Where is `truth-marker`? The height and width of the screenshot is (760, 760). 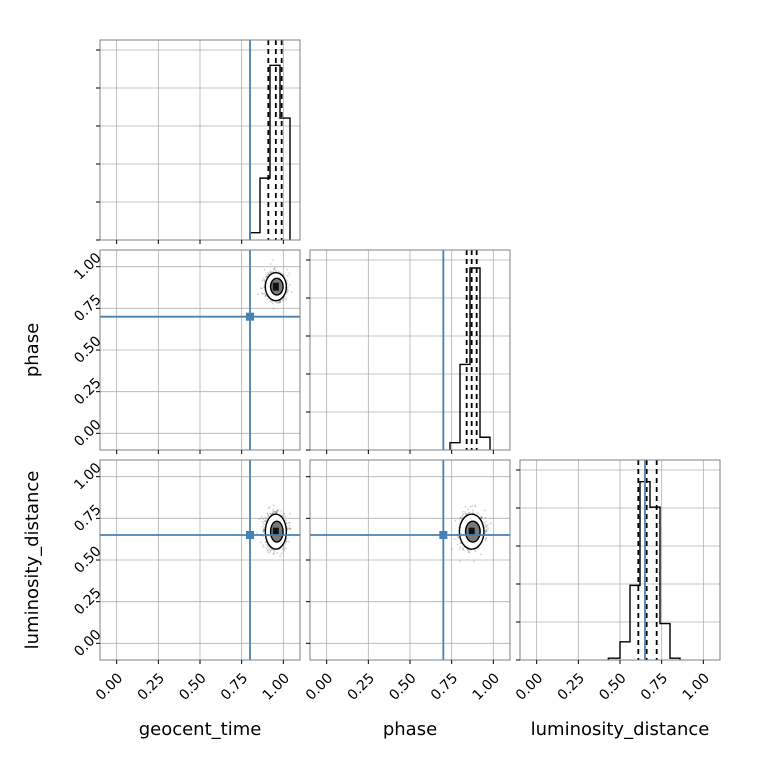 truth-marker is located at coordinates (250, 316).